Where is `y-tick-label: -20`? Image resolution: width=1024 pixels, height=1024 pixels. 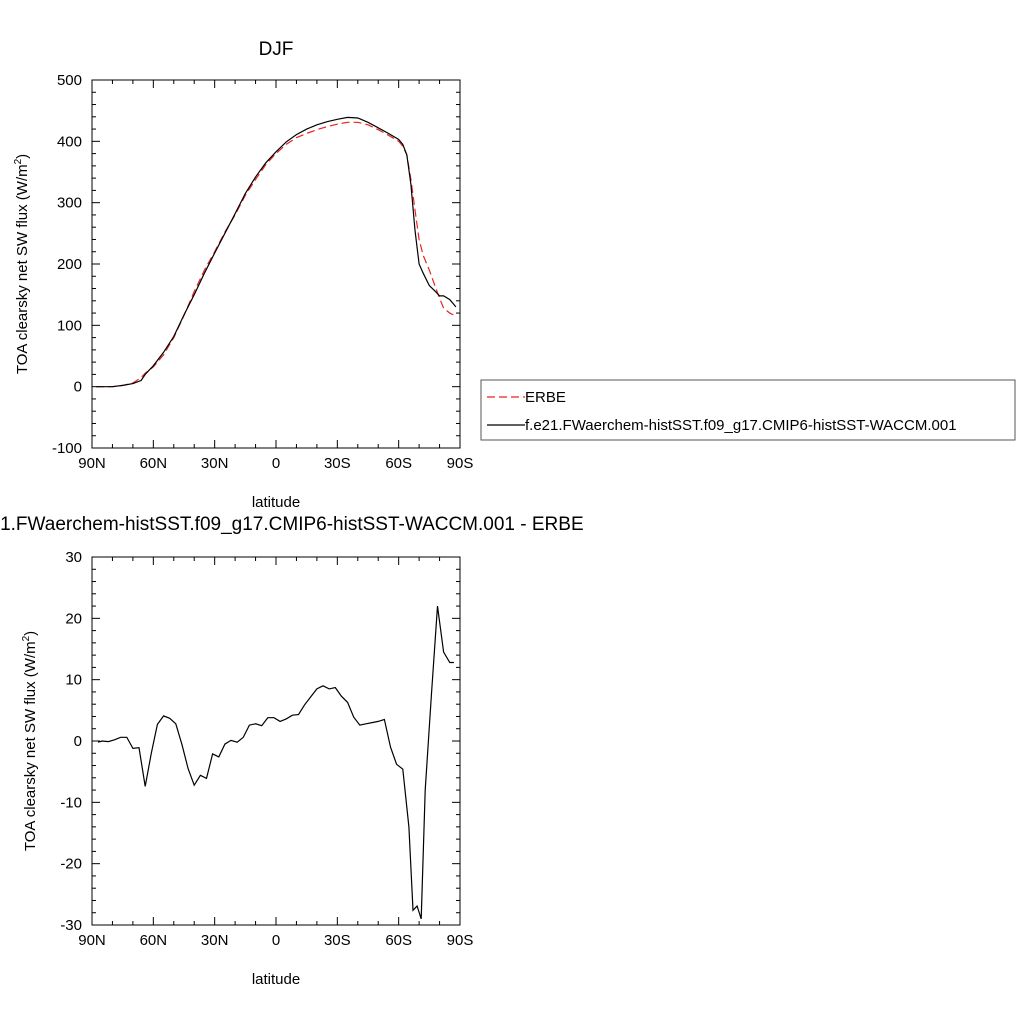
y-tick-label: -20 is located at coordinates (71, 864).